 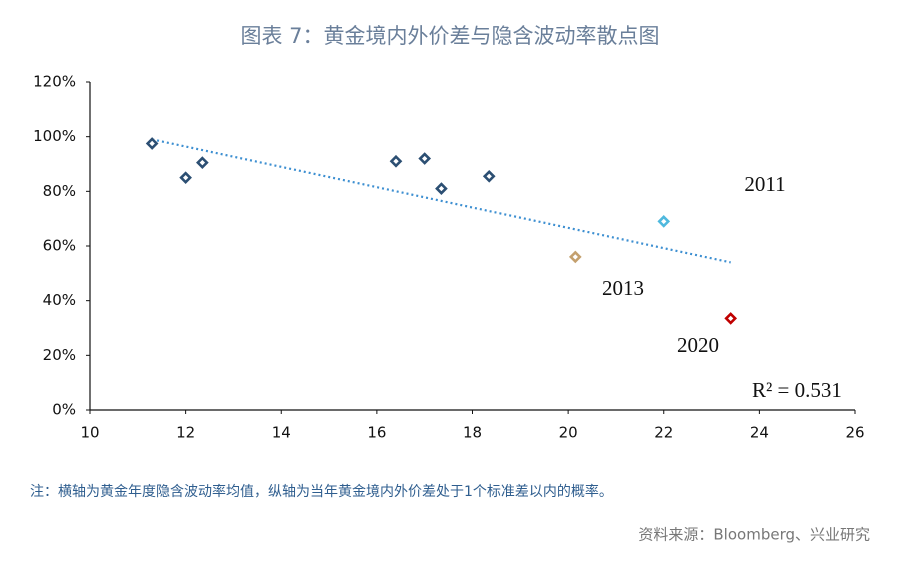 What do you see at coordinates (185, 433) in the screenshot?
I see `x-tick-label: 12` at bounding box center [185, 433].